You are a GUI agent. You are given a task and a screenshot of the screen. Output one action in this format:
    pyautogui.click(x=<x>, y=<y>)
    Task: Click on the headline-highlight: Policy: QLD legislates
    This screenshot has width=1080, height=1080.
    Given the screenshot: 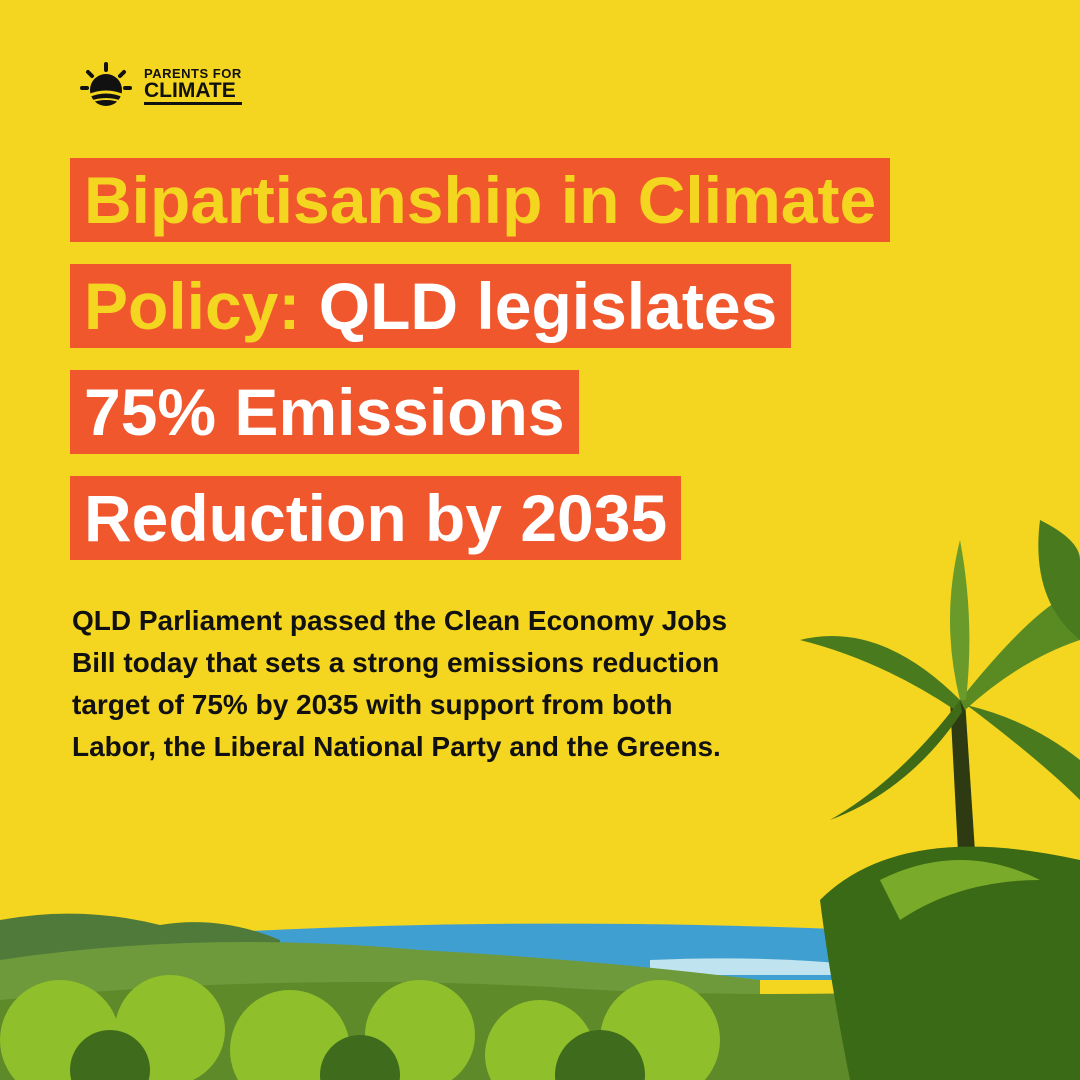 What is the action you would take?
    pyautogui.click(x=431, y=306)
    